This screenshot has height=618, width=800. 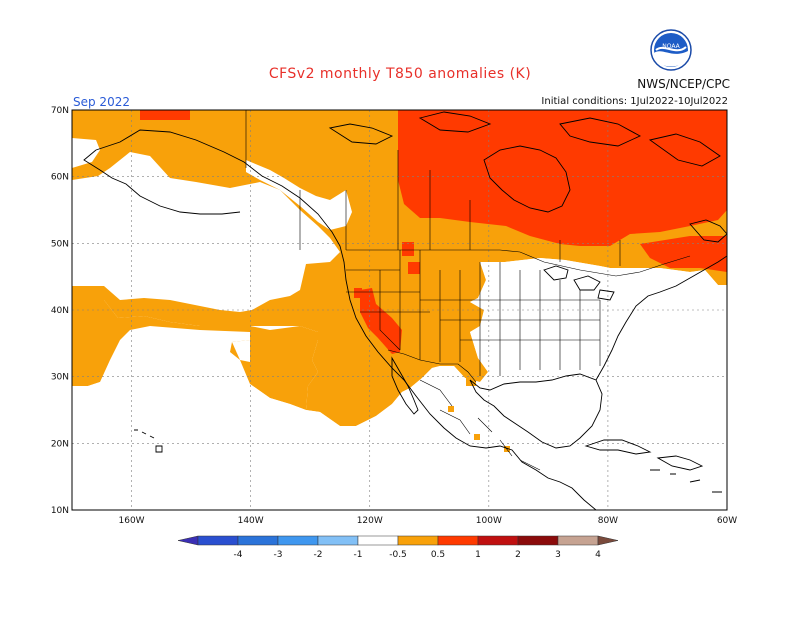 What do you see at coordinates (60, 178) in the screenshot?
I see `latitude-tick-label: 60N` at bounding box center [60, 178].